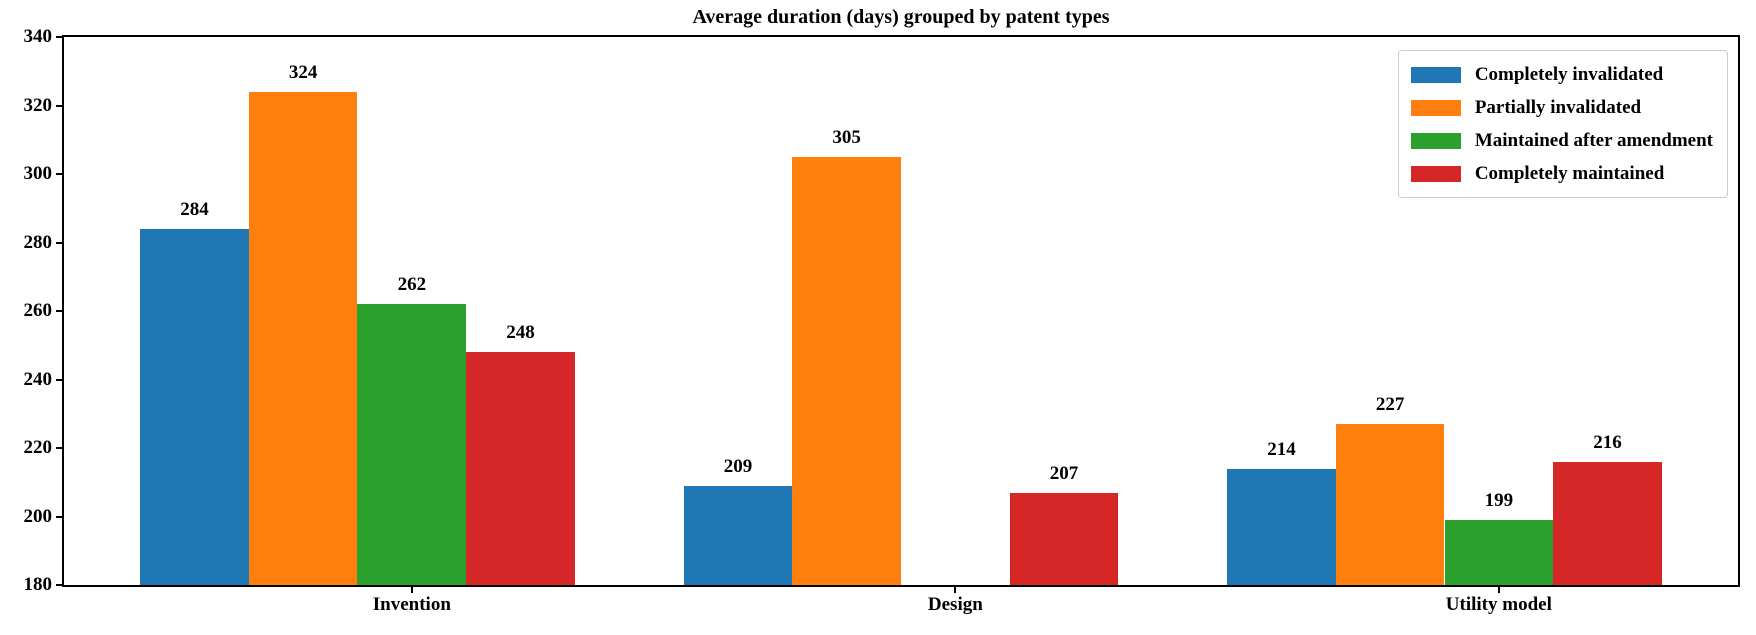 The width and height of the screenshot is (1756, 635). Describe the element at coordinates (38, 584) in the screenshot. I see `y-tick-label: 180` at that location.